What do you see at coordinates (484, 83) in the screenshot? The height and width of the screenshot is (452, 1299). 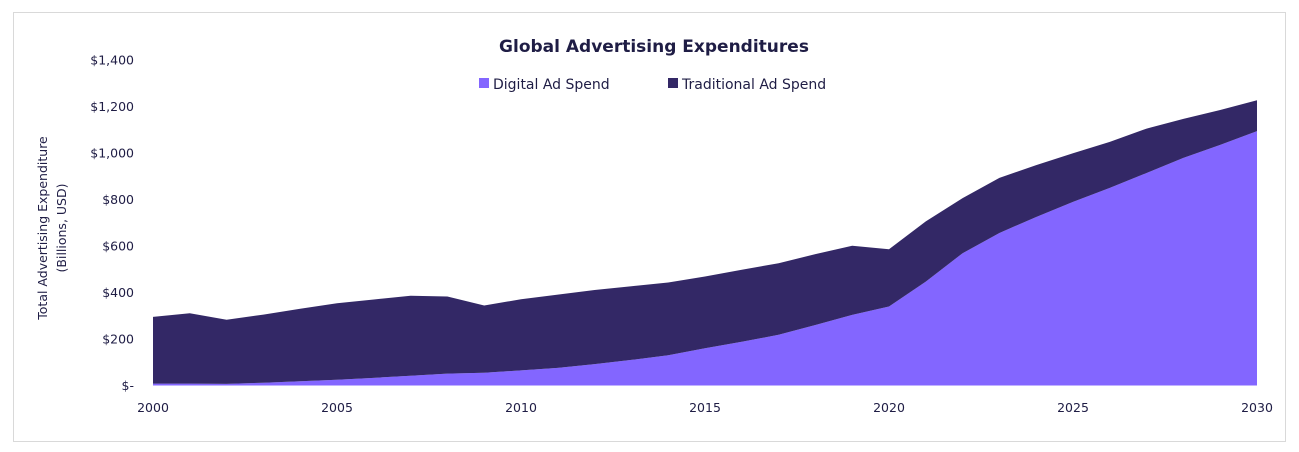 I see `legend-swatch-digital` at bounding box center [484, 83].